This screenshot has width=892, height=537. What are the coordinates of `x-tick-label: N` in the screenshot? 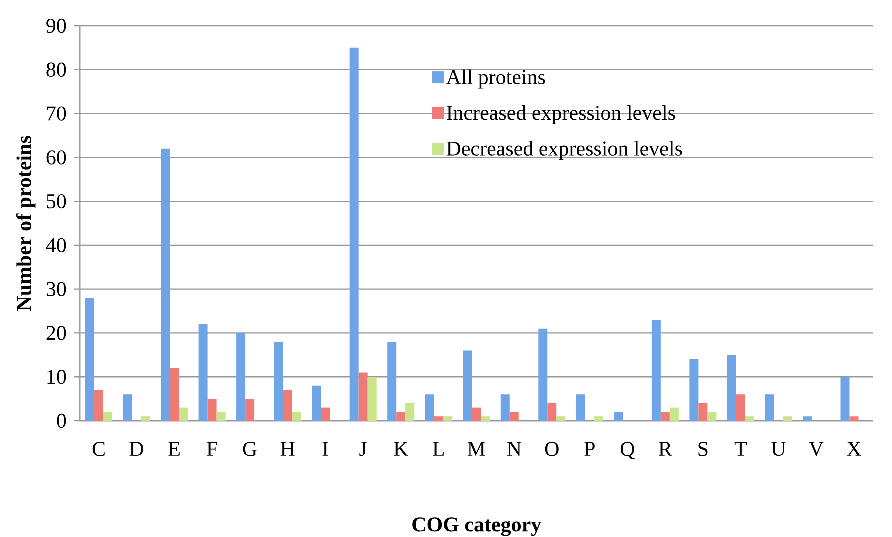 It's located at (514, 449).